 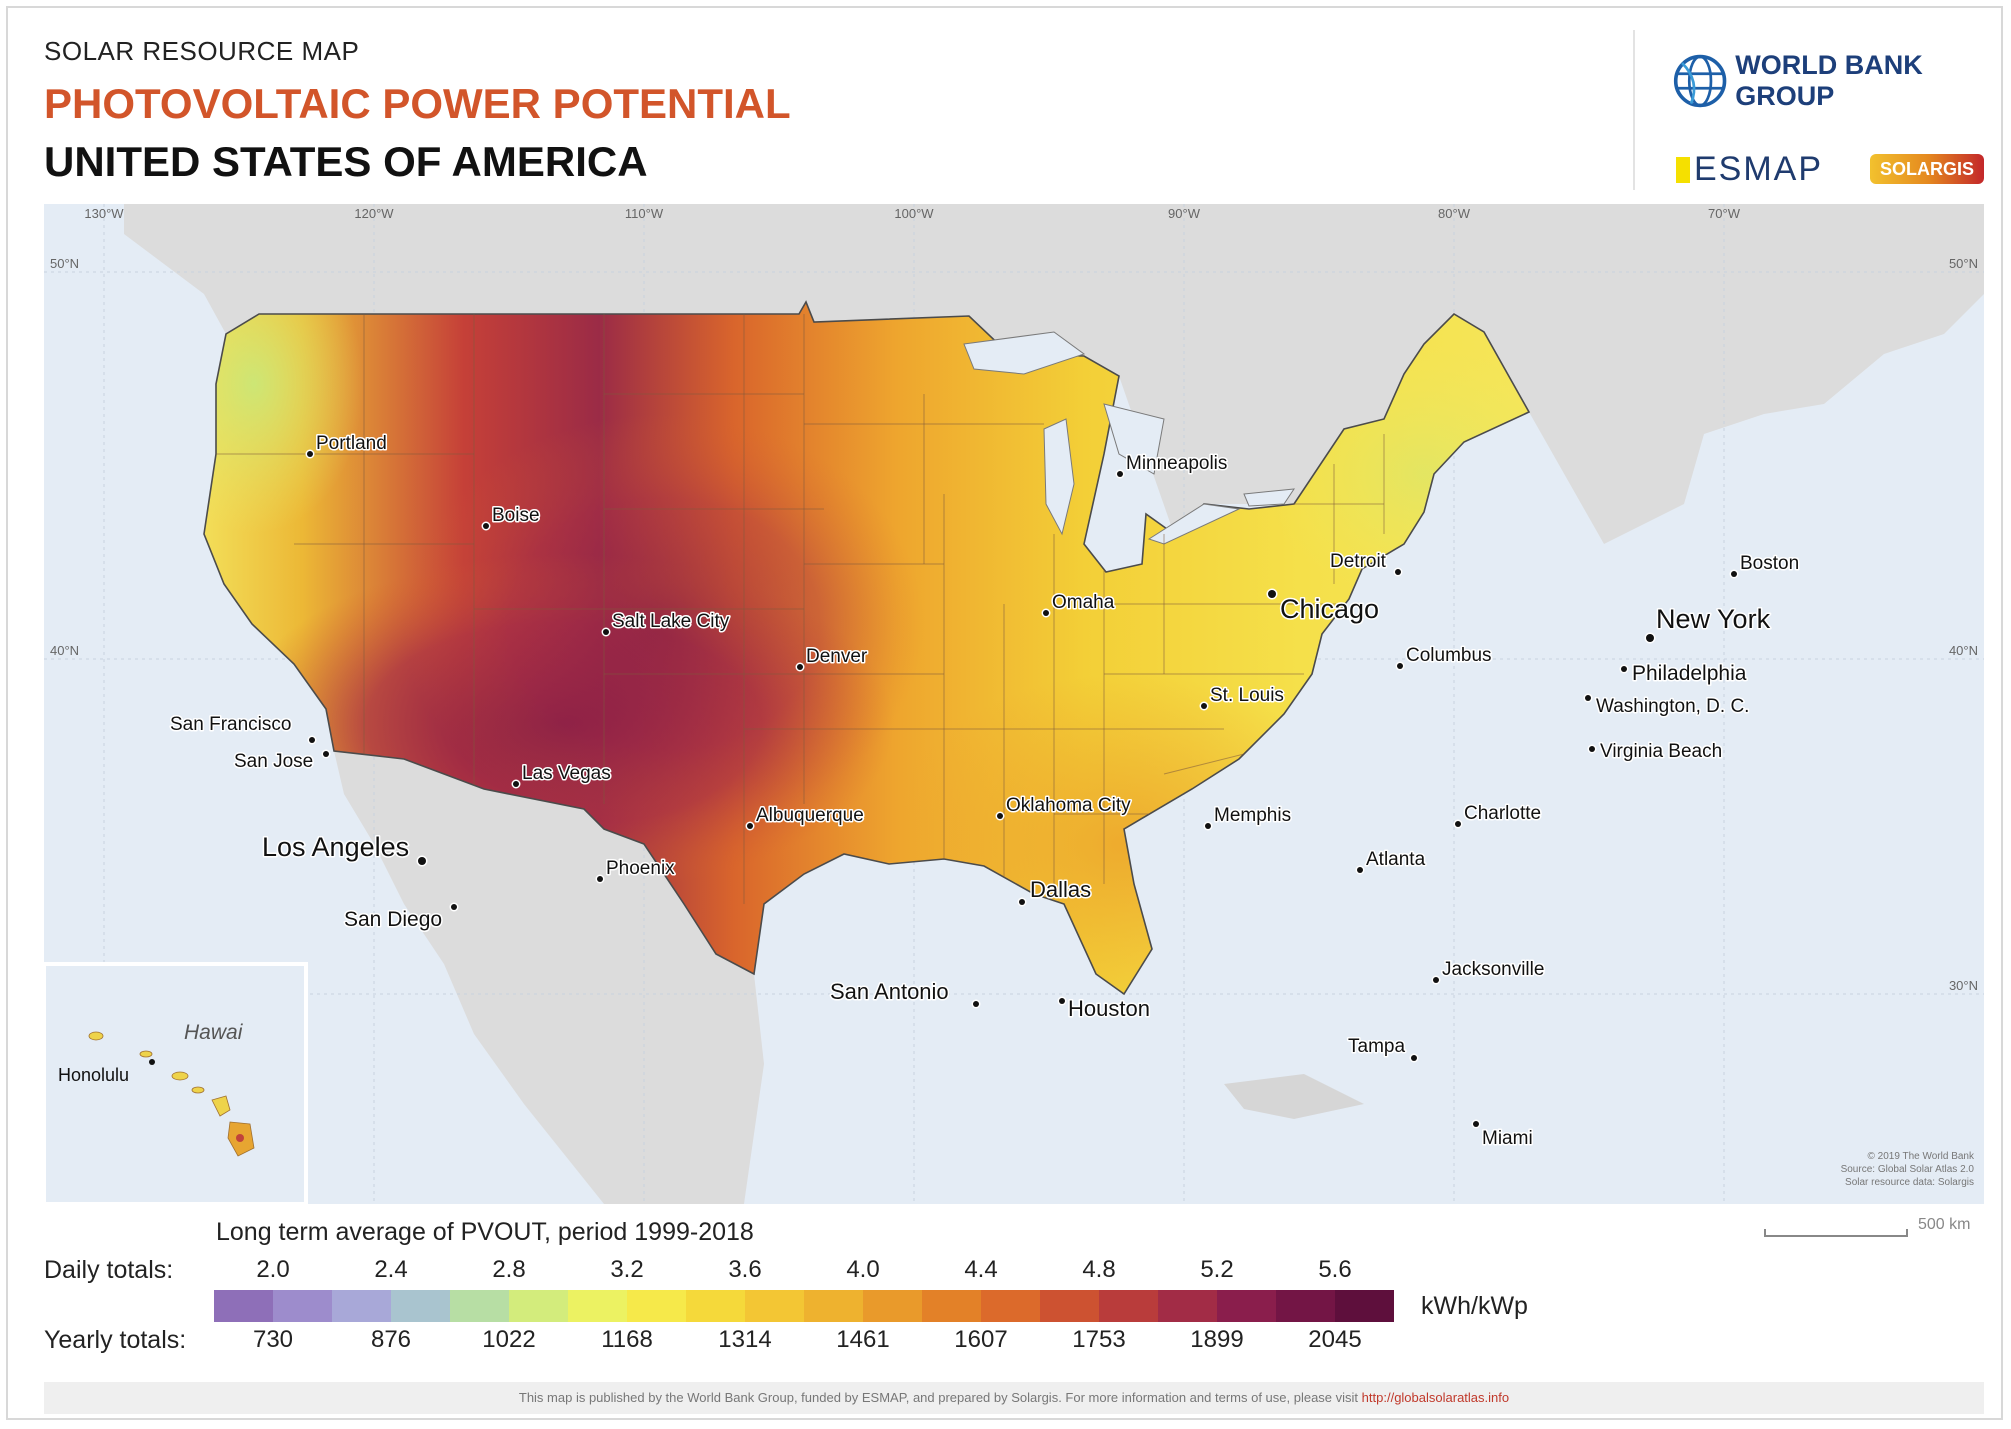 I want to click on city-washington: Washington, D. C., so click(x=1667, y=706).